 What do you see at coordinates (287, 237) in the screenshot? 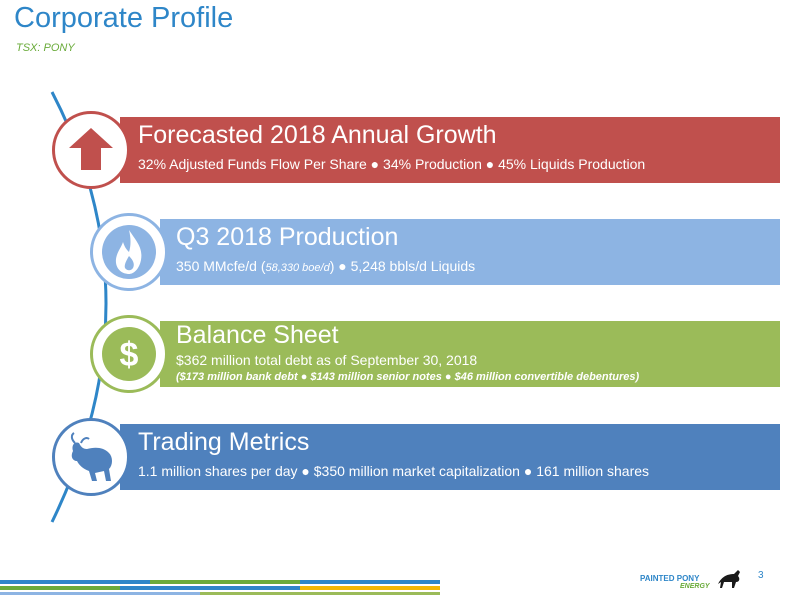
I see `production-heading: Q3 2018 Production` at bounding box center [287, 237].